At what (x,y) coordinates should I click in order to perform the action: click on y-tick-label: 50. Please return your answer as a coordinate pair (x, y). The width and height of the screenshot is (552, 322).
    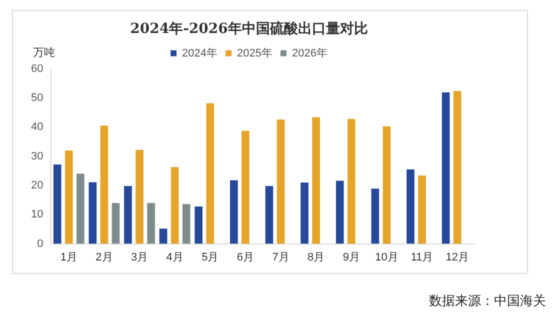
    Looking at the image, I should click on (37, 98).